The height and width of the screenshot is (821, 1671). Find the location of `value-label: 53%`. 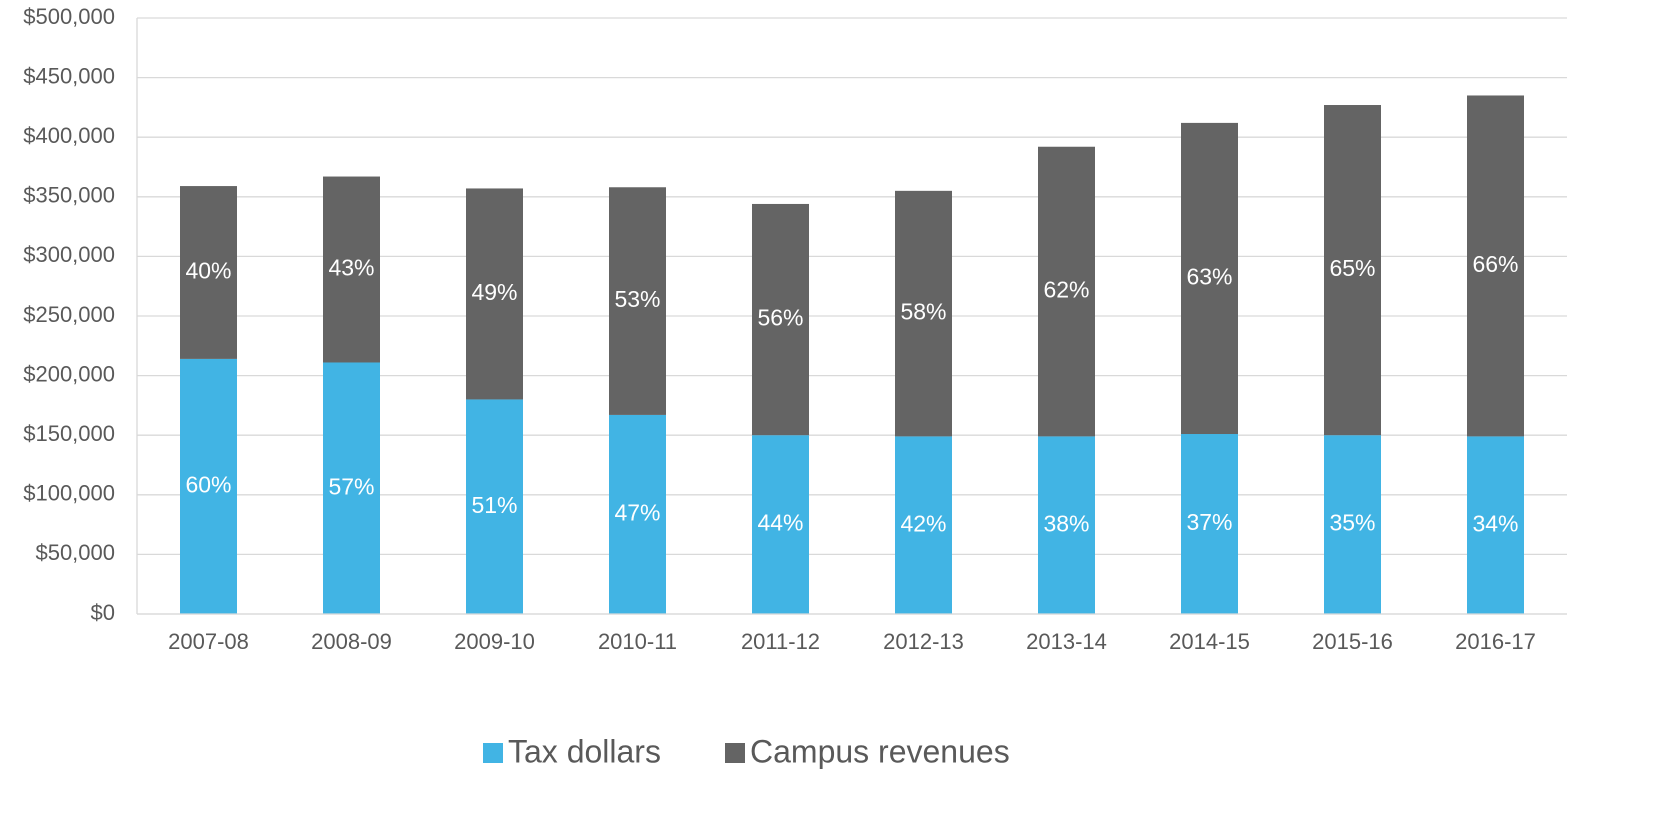

value-label: 53% is located at coordinates (637, 299).